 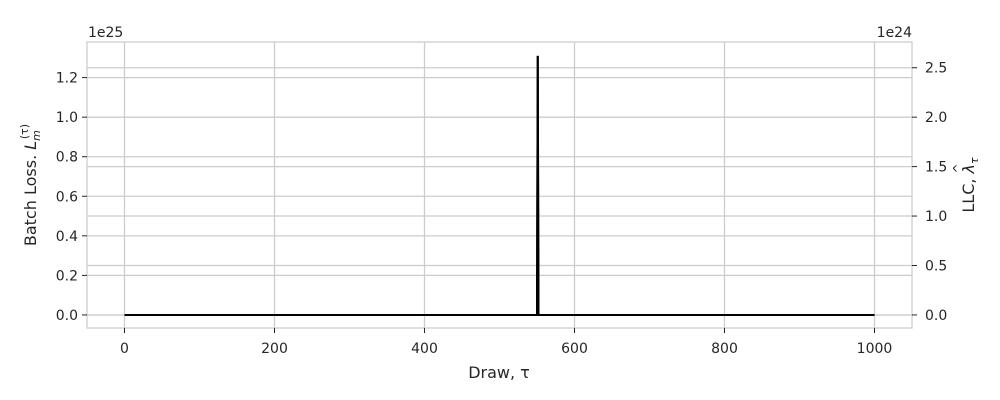 What do you see at coordinates (67, 79) in the screenshot?
I see `left-y-tick-label: 1.2` at bounding box center [67, 79].